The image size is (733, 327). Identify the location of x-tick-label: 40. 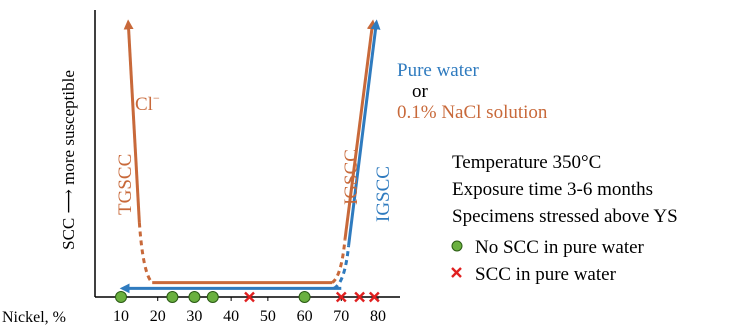
(231, 316).